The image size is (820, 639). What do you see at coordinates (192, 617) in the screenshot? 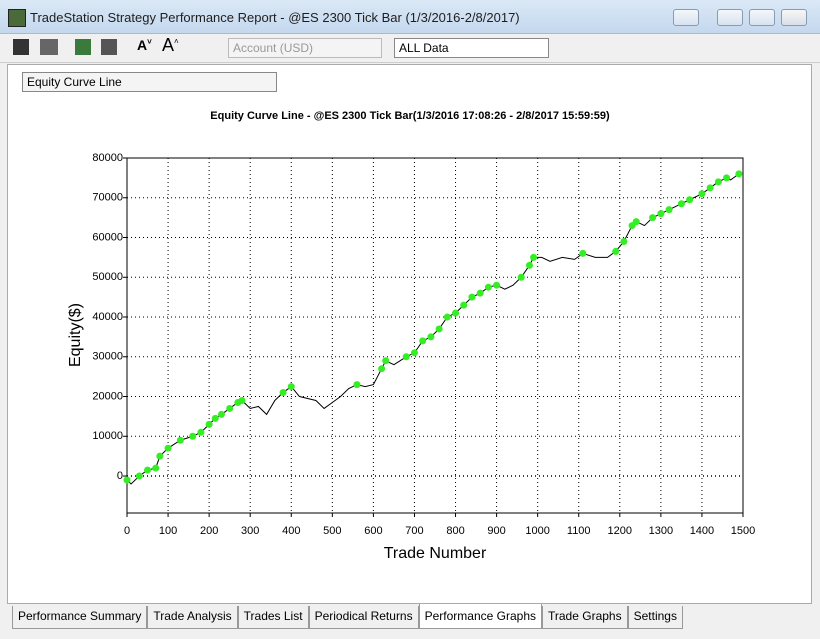
I see `tab: Trade Analysis` at bounding box center [192, 617].